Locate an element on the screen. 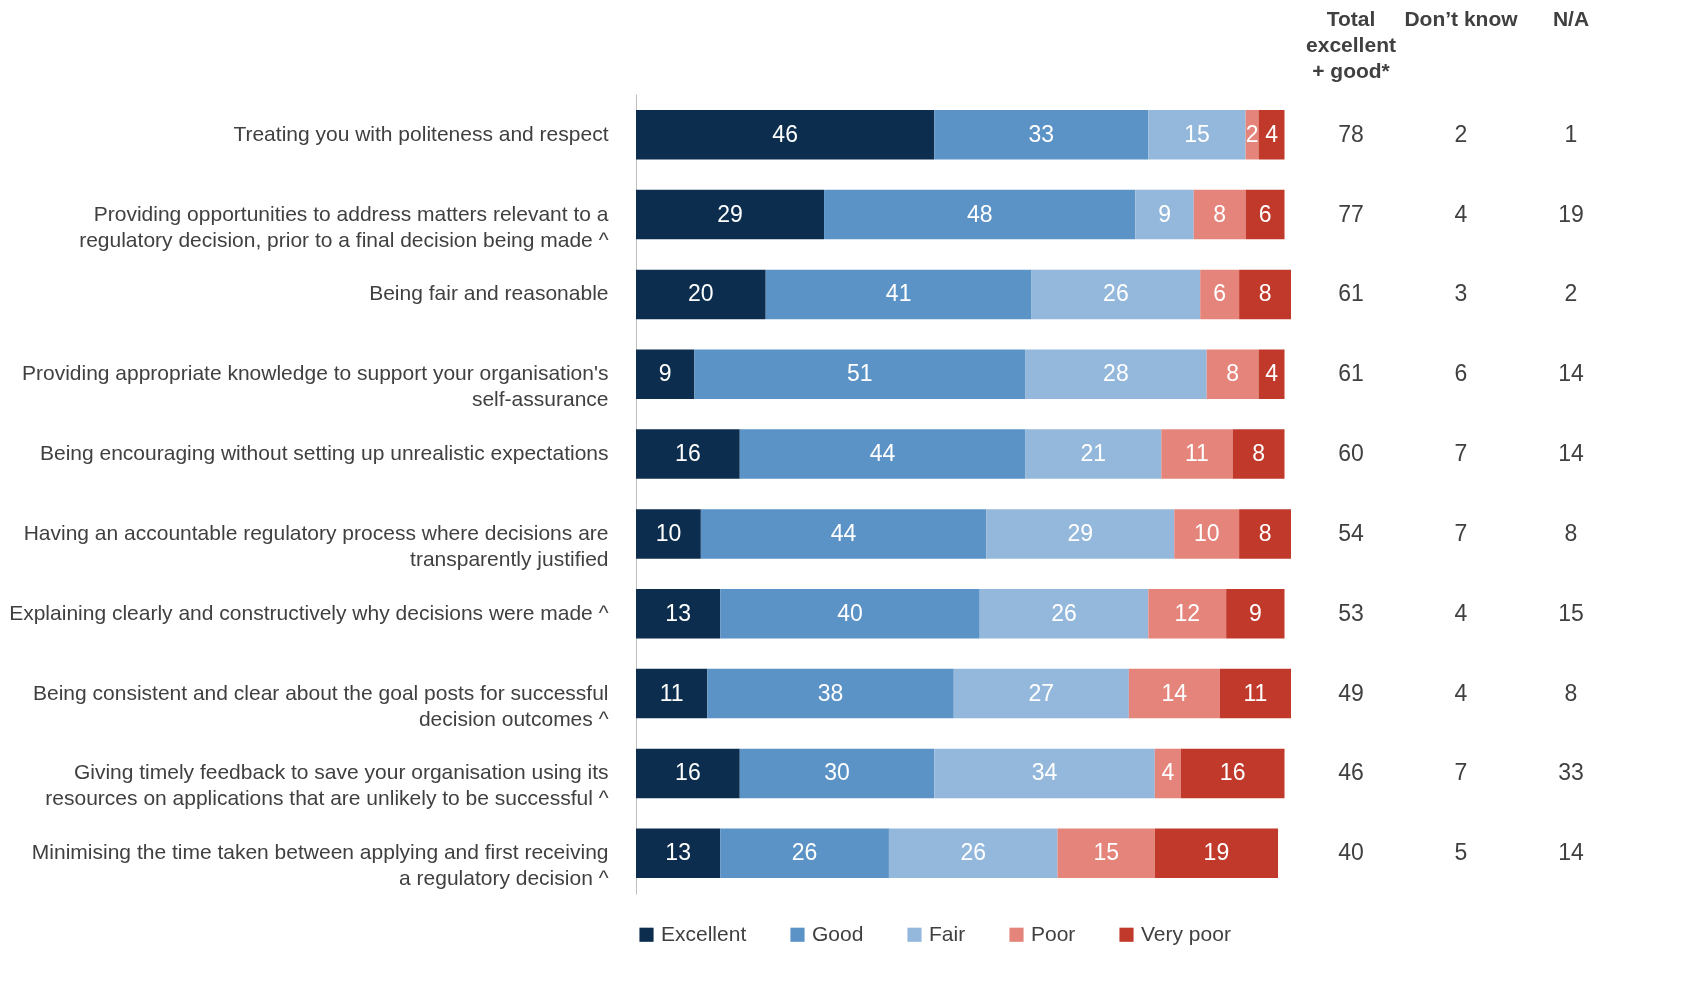 This screenshot has width=1707, height=983. x-tick-label: Total excellent + good* is located at coordinates (1351, 44).